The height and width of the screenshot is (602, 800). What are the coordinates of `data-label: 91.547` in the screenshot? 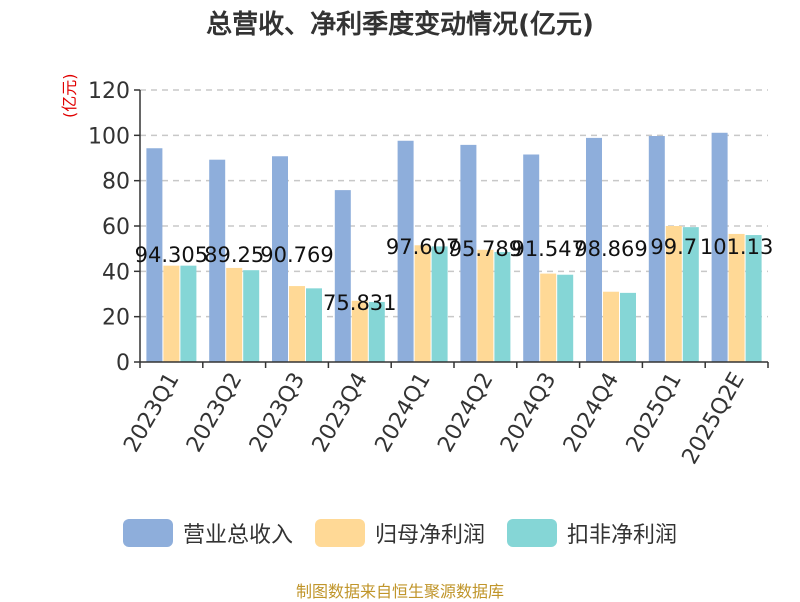 It's located at (547, 249).